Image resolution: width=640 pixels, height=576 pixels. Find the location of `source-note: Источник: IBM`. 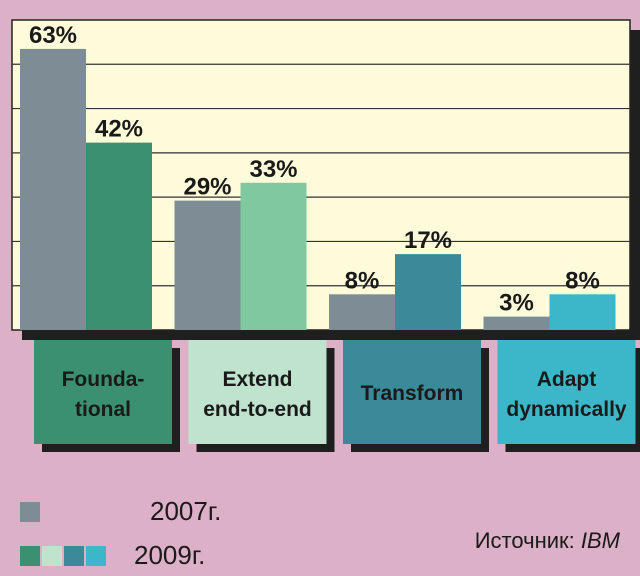

source-note: Источник: IBM is located at coordinates (547, 541).